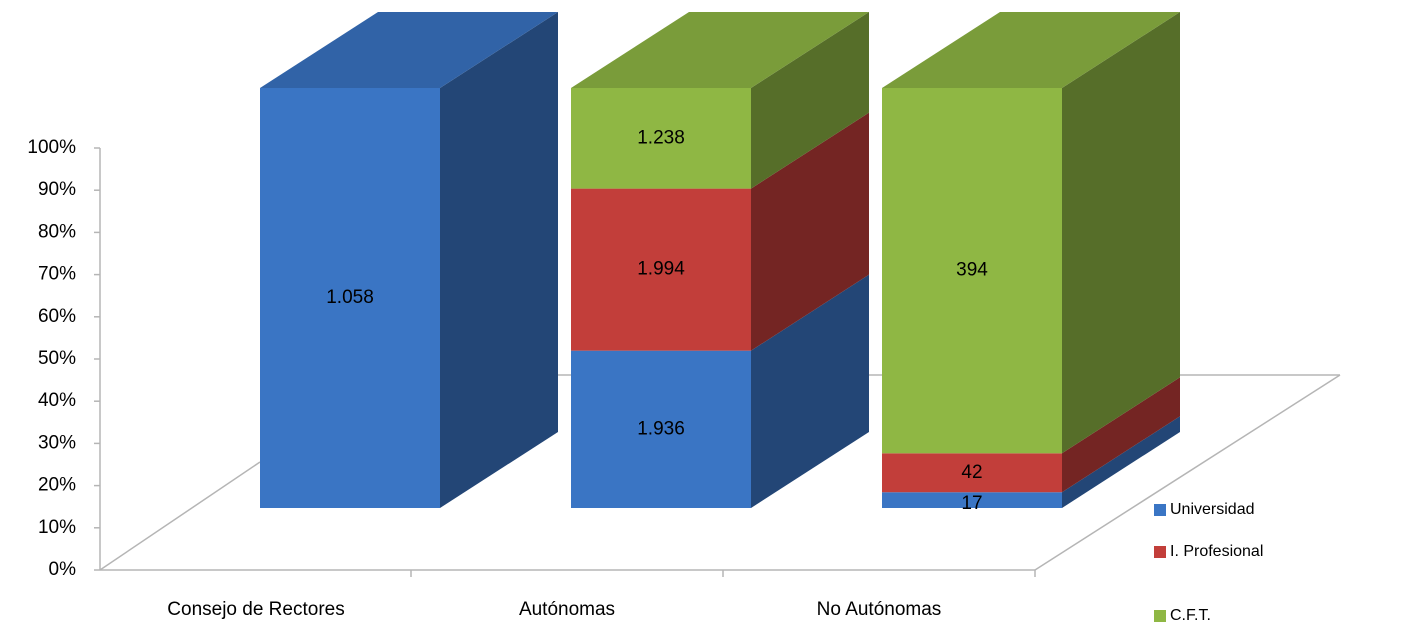 This screenshot has height=631, width=1422. Describe the element at coordinates (57, 527) in the screenshot. I see `y-tick-label: 10%` at that location.